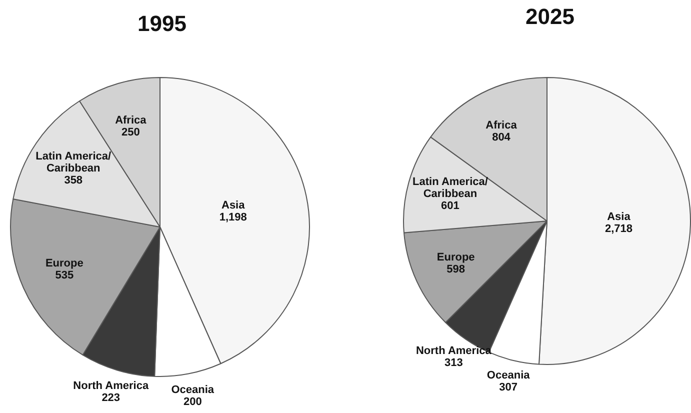  What do you see at coordinates (550, 17) in the screenshot?
I see `chart-title: 2025` at bounding box center [550, 17].